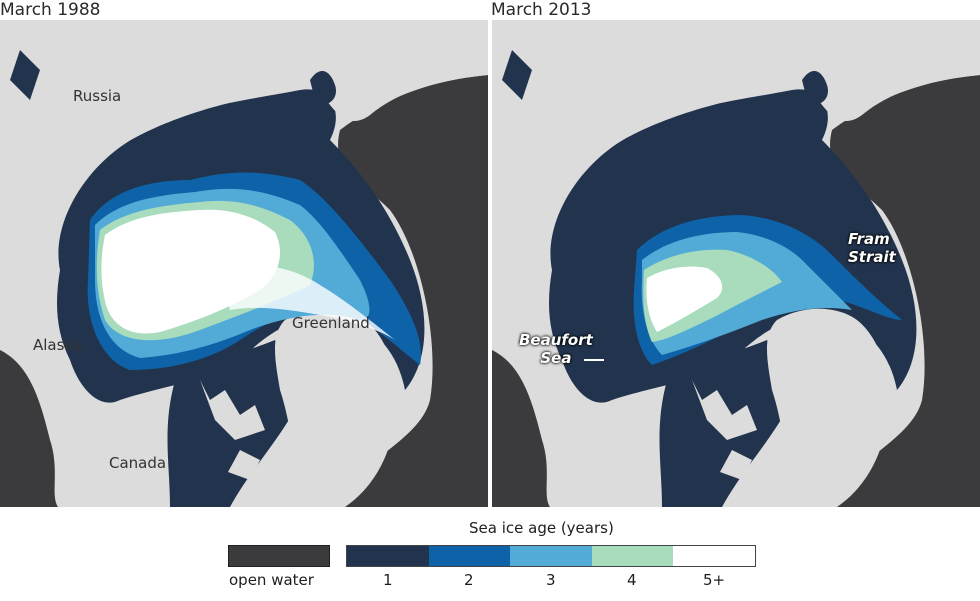 The height and width of the screenshot is (601, 980). I want to click on legend-swatch-age-5plus, so click(714, 556).